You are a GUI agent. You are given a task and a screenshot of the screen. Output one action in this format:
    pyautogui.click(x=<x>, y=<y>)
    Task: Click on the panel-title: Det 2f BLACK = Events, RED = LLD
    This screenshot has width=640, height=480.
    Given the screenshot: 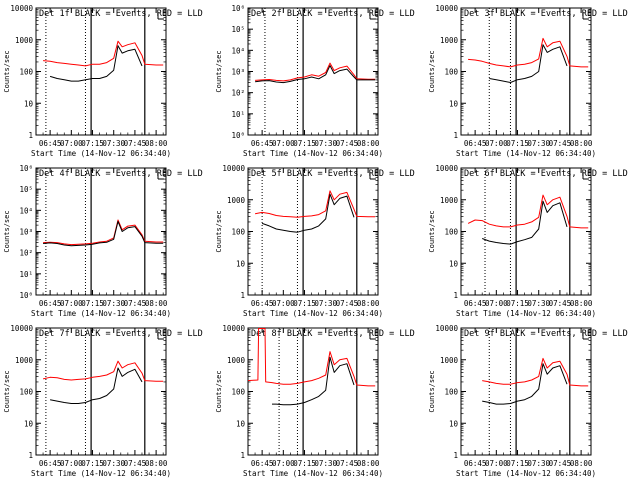 What is the action you would take?
    pyautogui.click(x=333, y=14)
    